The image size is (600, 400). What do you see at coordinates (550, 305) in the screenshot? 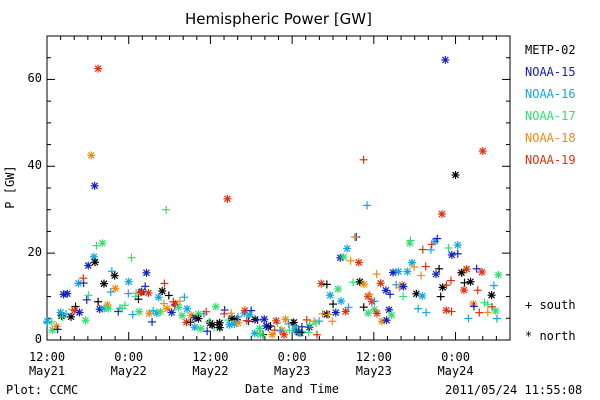
I see `marker-legend-item: + south` at bounding box center [550, 305].